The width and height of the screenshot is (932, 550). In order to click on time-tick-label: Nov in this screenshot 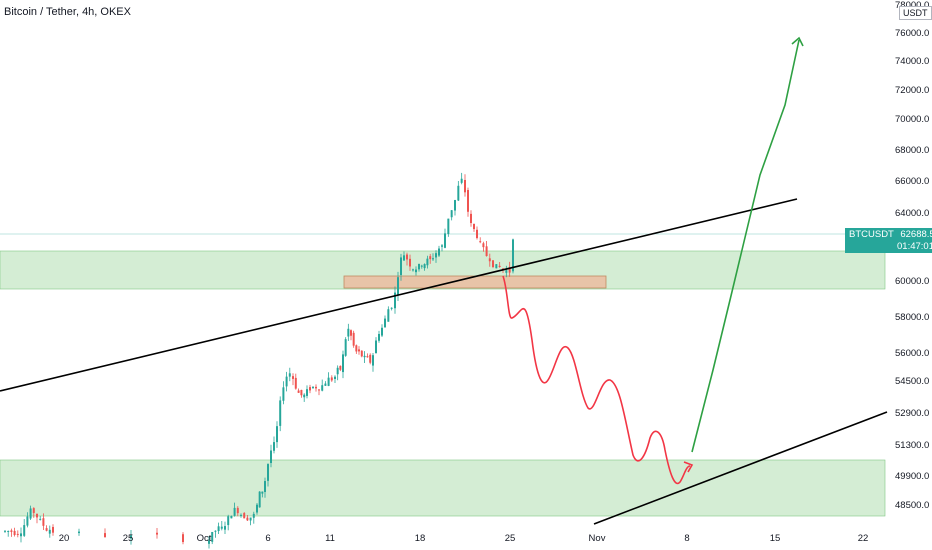, I will do `click(597, 538)`.